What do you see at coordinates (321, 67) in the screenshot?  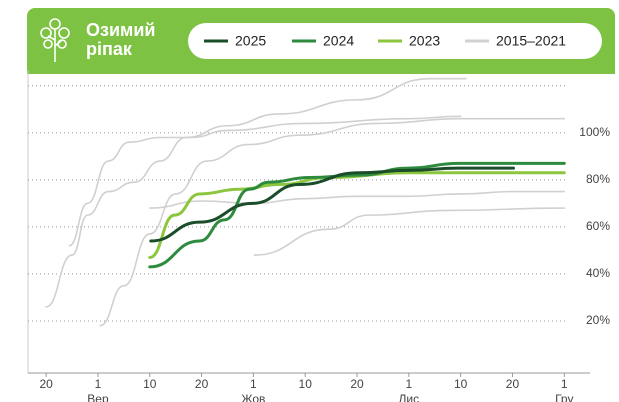 I see `header-base` at bounding box center [321, 67].